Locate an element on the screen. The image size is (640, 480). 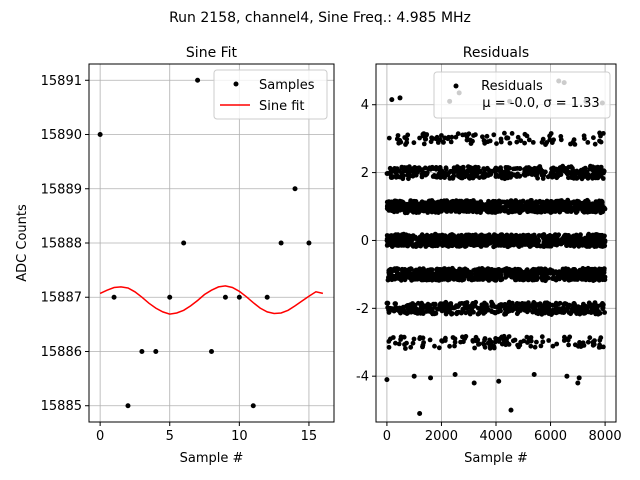
sine-fit-xlabel: Sample # is located at coordinates (212, 458).